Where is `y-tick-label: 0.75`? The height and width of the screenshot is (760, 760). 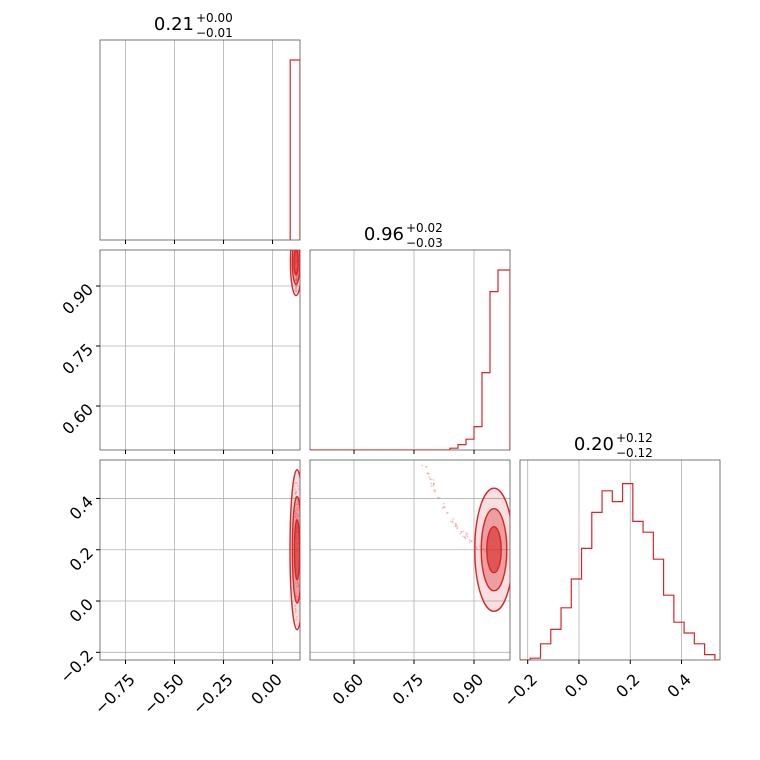
y-tick-label: 0.75 is located at coordinates (77, 359).